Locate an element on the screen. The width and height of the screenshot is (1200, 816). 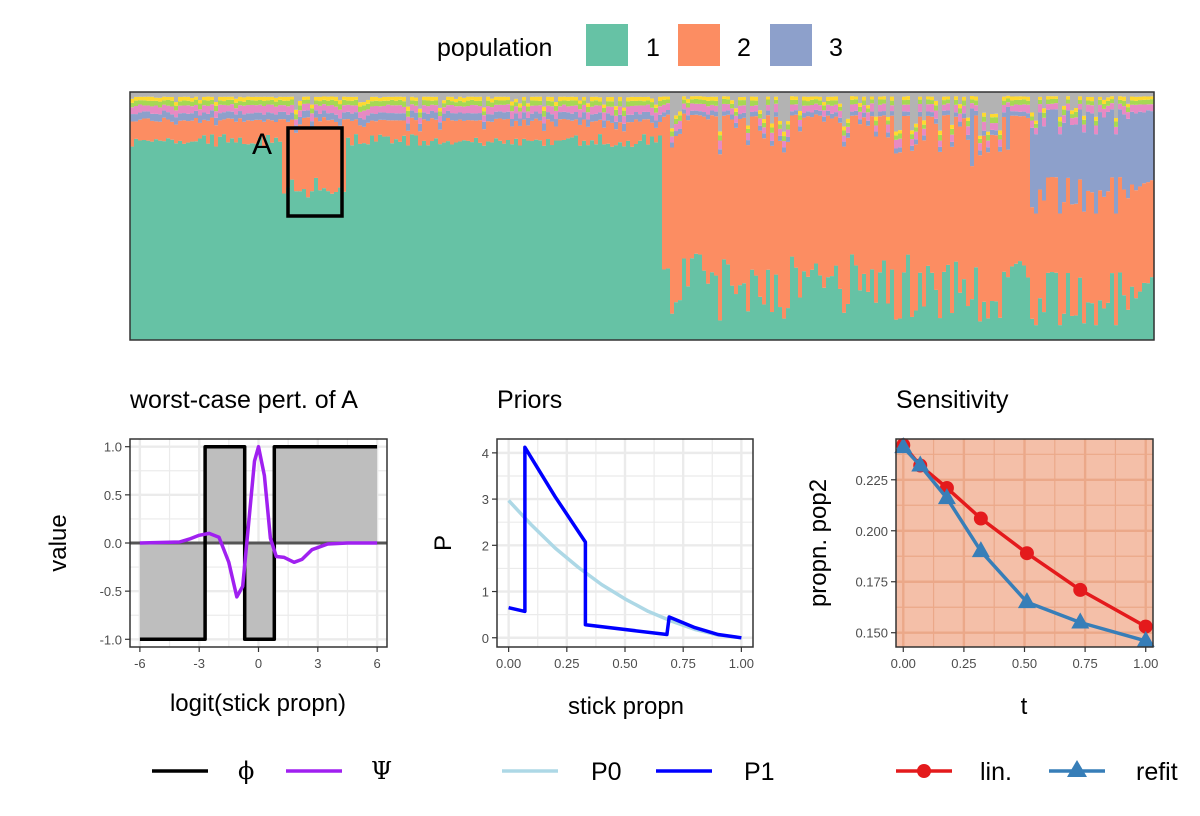
legend-label-refit: refit is located at coordinates (1157, 772).